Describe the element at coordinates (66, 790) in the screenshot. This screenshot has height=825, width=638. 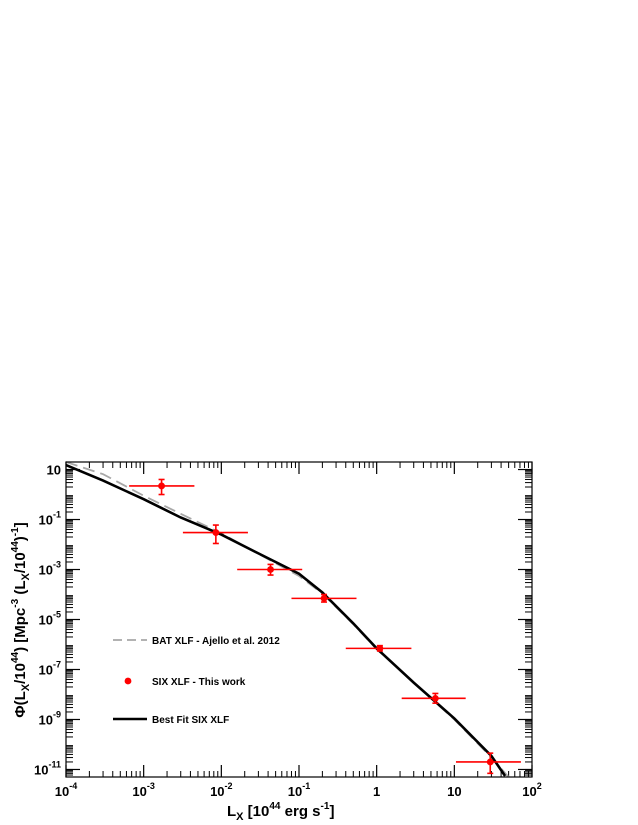
I see `x-tick-label: 10⁻⁴` at that location.